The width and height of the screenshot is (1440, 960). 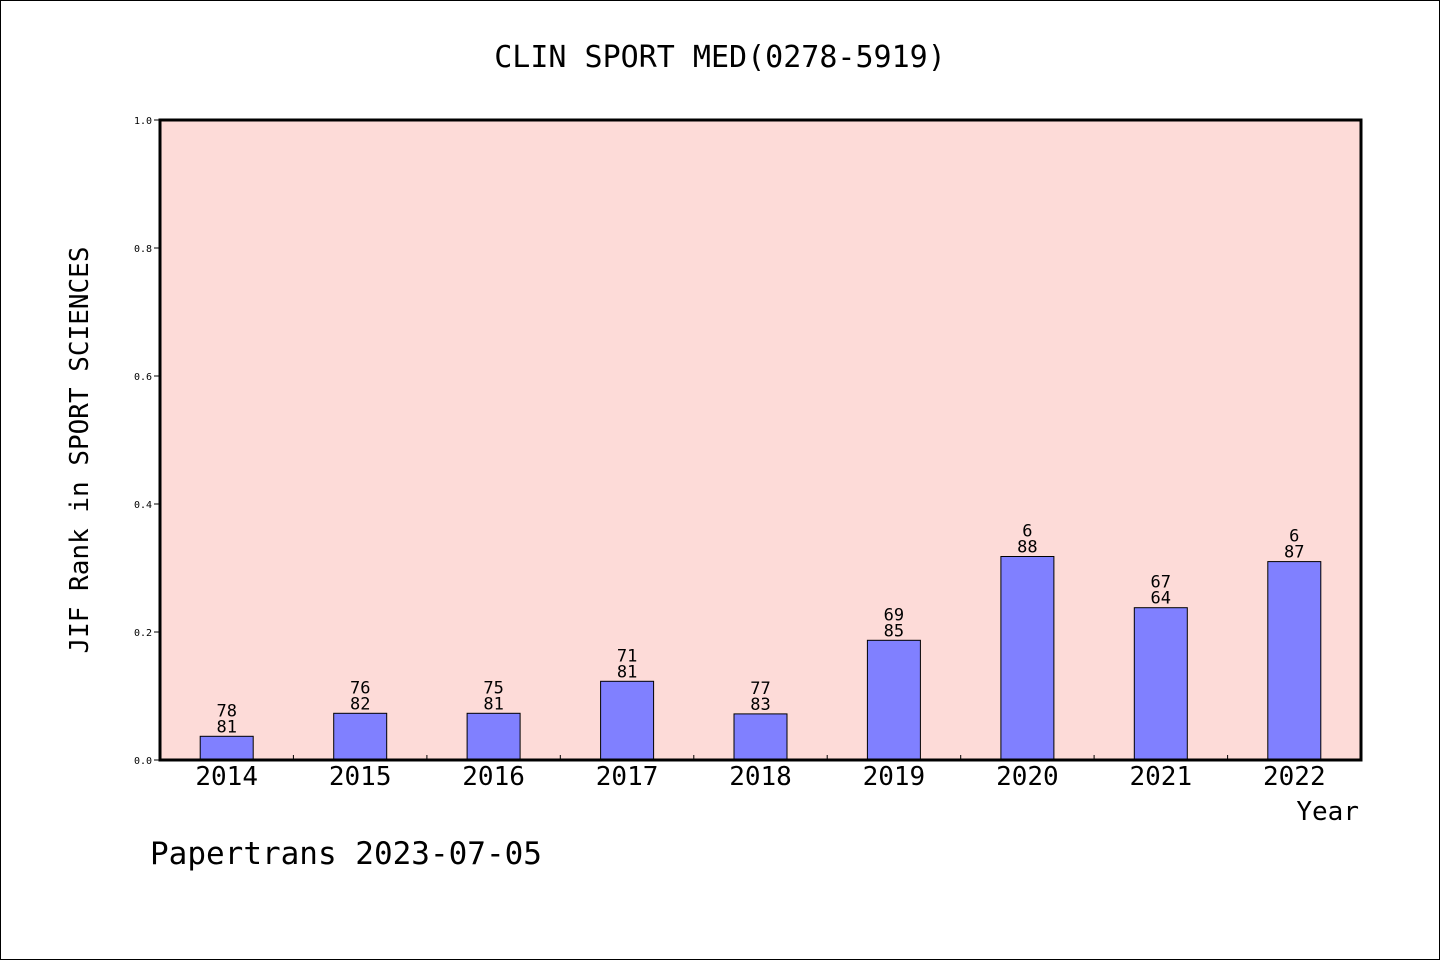 I want to click on bar-label-bottom-2017: 81, so click(x=627, y=672).